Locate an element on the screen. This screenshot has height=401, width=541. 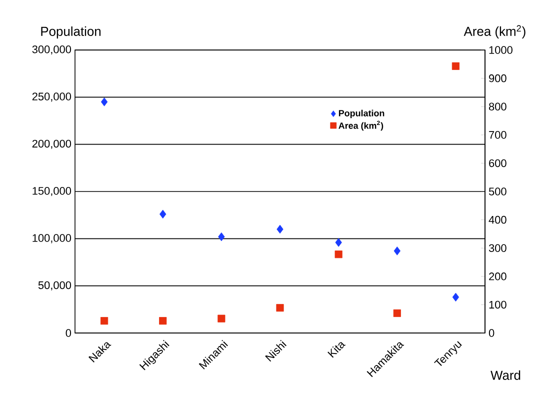
y-tick-label: 250,000 is located at coordinates (52, 97).